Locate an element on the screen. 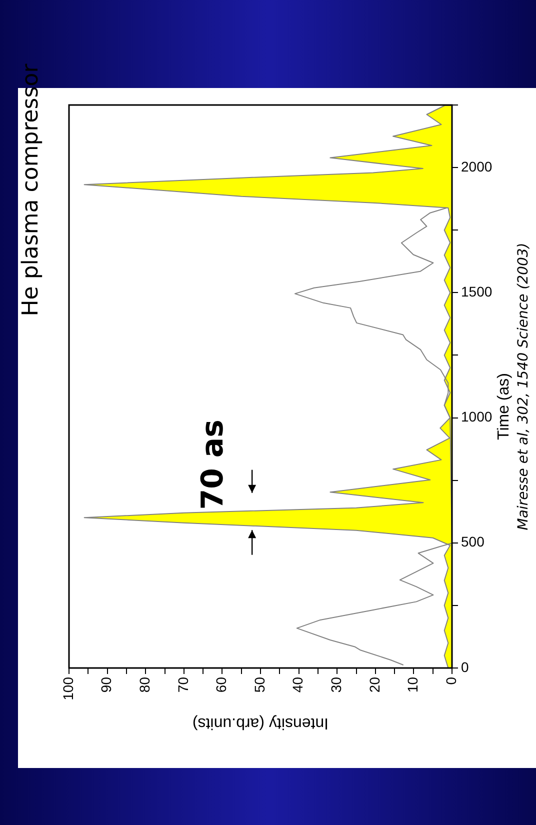  x-tick-label: 40 is located at coordinates (298, 684).